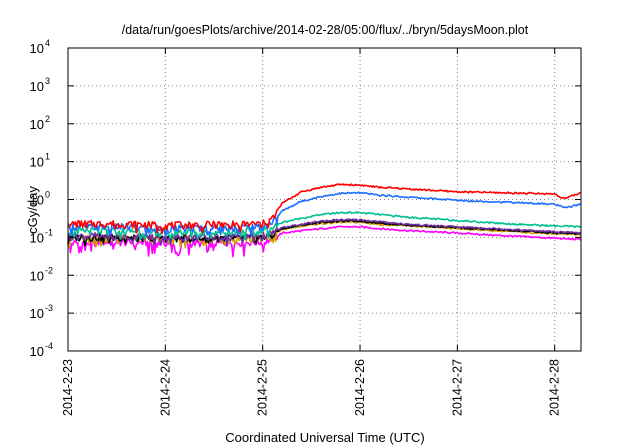 Image resolution: width=640 pixels, height=448 pixels. Describe the element at coordinates (324, 437) in the screenshot. I see `x-axis-label: Coordinated Universal Time (UTC)` at that location.